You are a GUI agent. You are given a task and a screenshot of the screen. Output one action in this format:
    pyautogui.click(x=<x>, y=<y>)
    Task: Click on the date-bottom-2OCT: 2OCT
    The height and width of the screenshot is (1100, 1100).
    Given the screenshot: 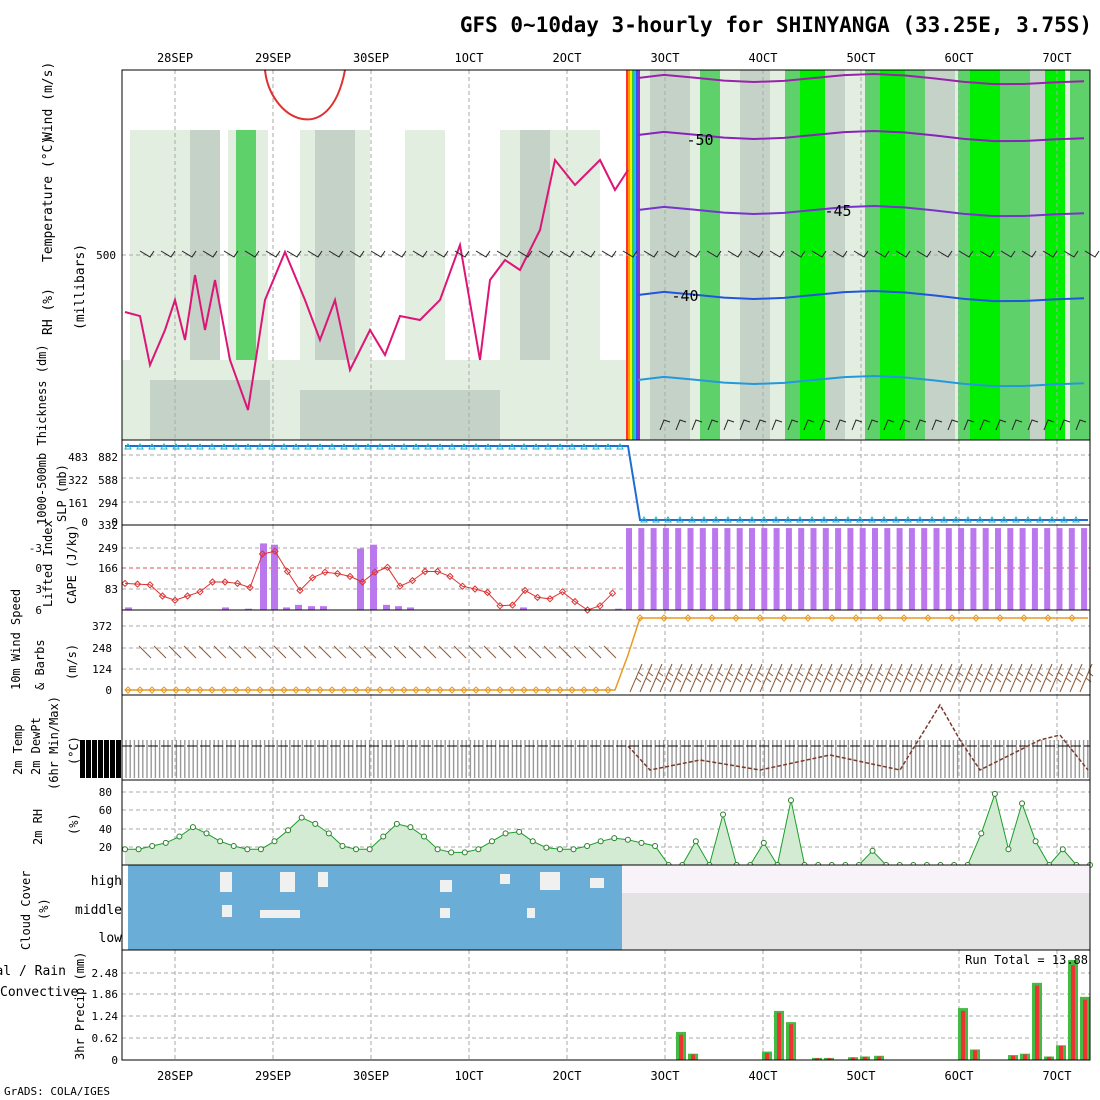 What is the action you would take?
    pyautogui.click(x=567, y=1076)
    